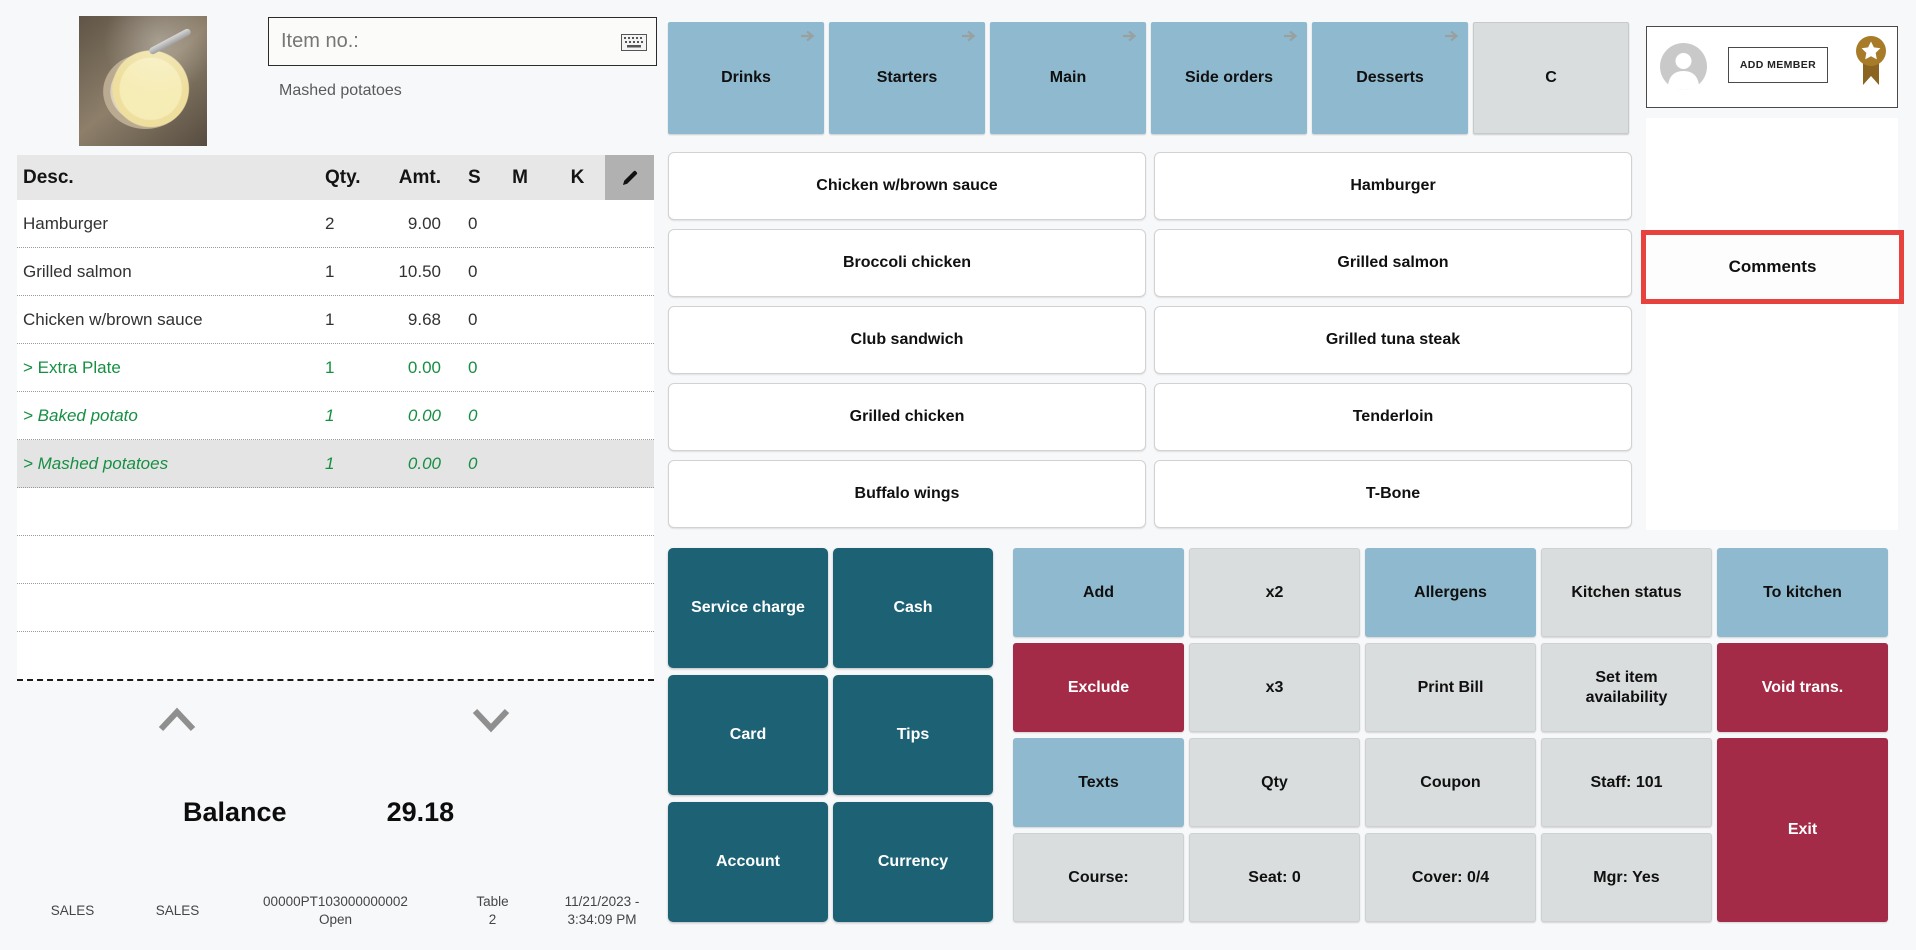  I want to click on add-button: Add, so click(1098, 592).